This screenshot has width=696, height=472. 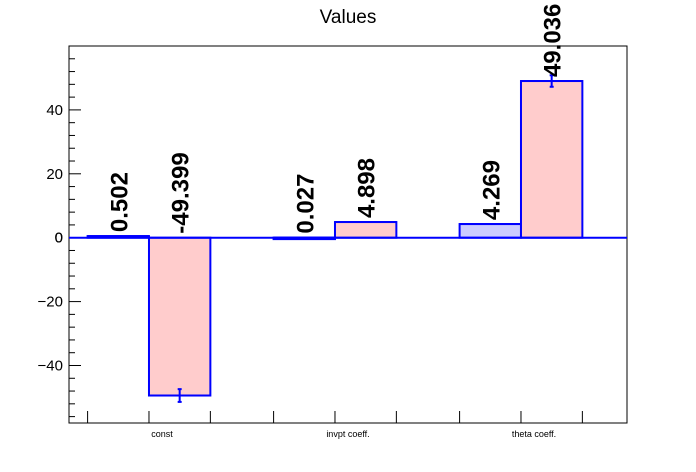 What do you see at coordinates (54, 110) in the screenshot?
I see `y-tick-label: 40` at bounding box center [54, 110].